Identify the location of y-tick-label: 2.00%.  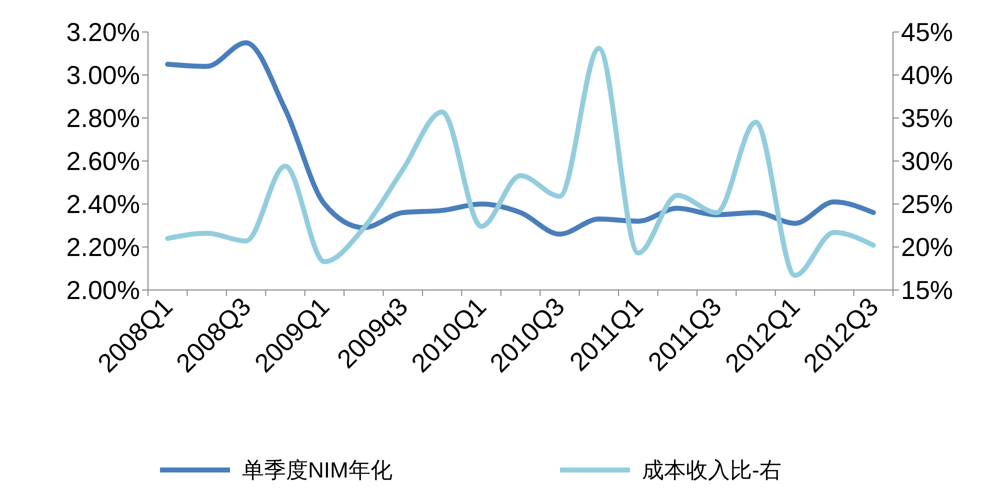
(103, 290).